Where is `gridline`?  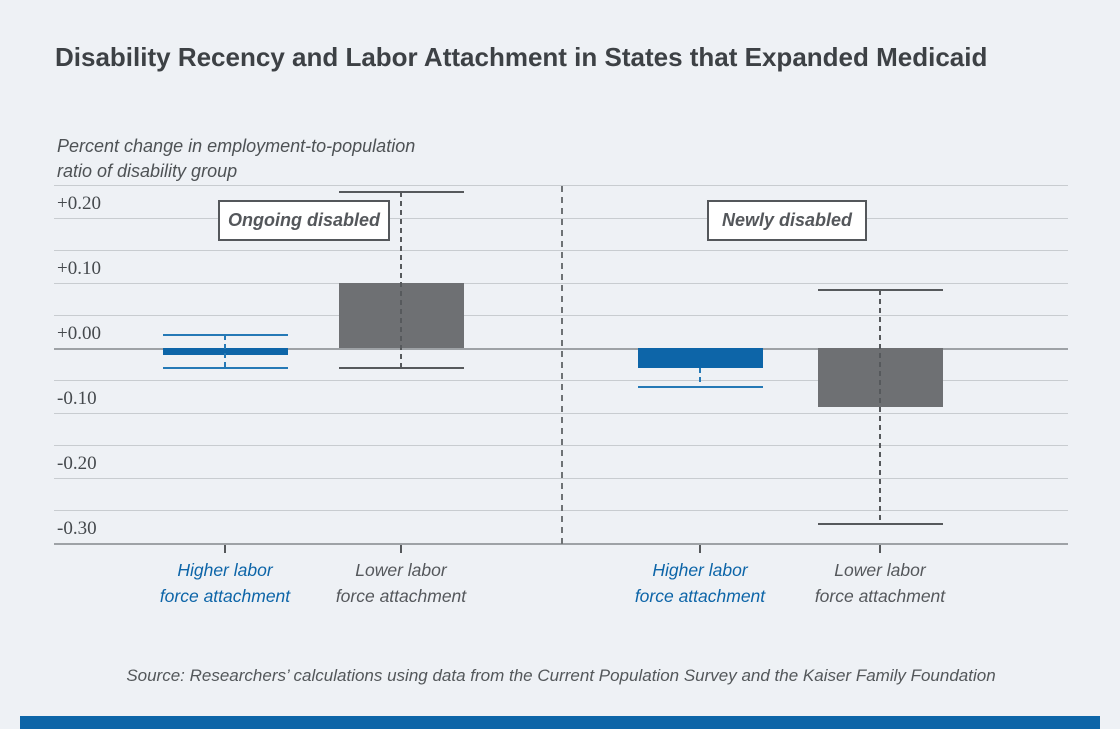 gridline is located at coordinates (561, 185).